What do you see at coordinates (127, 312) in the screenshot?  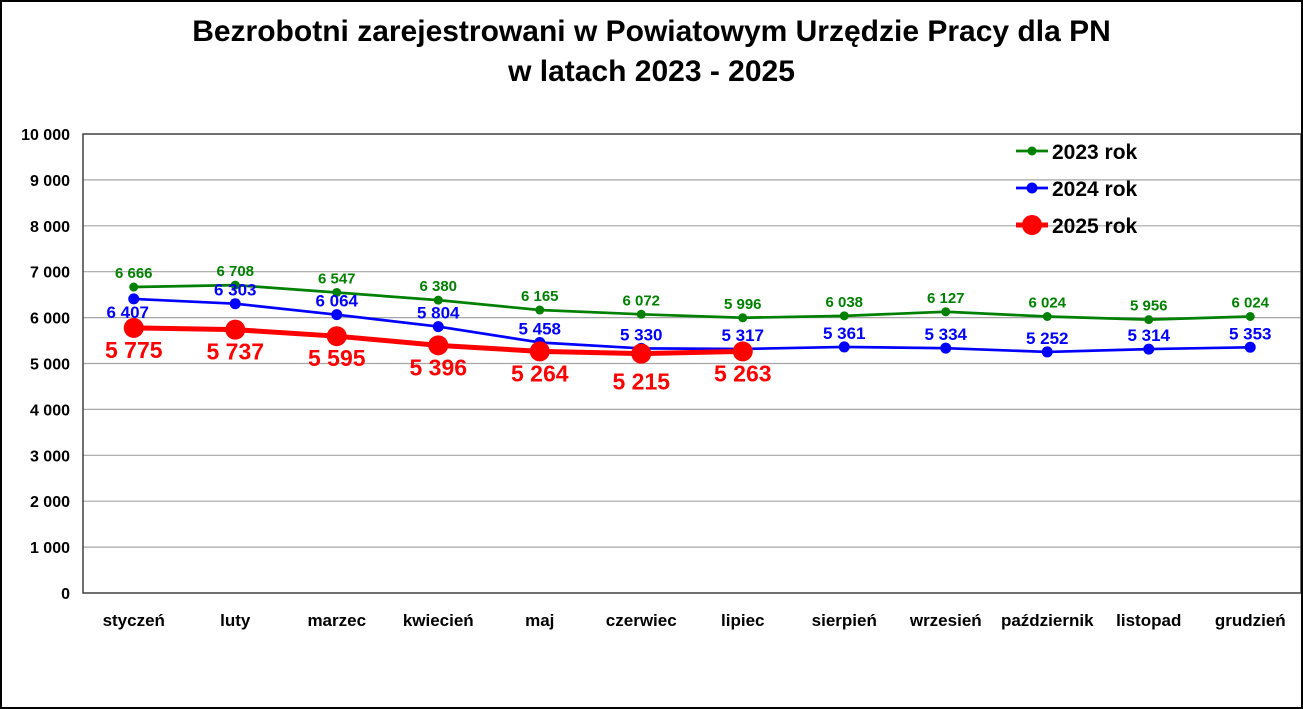 I see `data-point-label: 6 407` at bounding box center [127, 312].